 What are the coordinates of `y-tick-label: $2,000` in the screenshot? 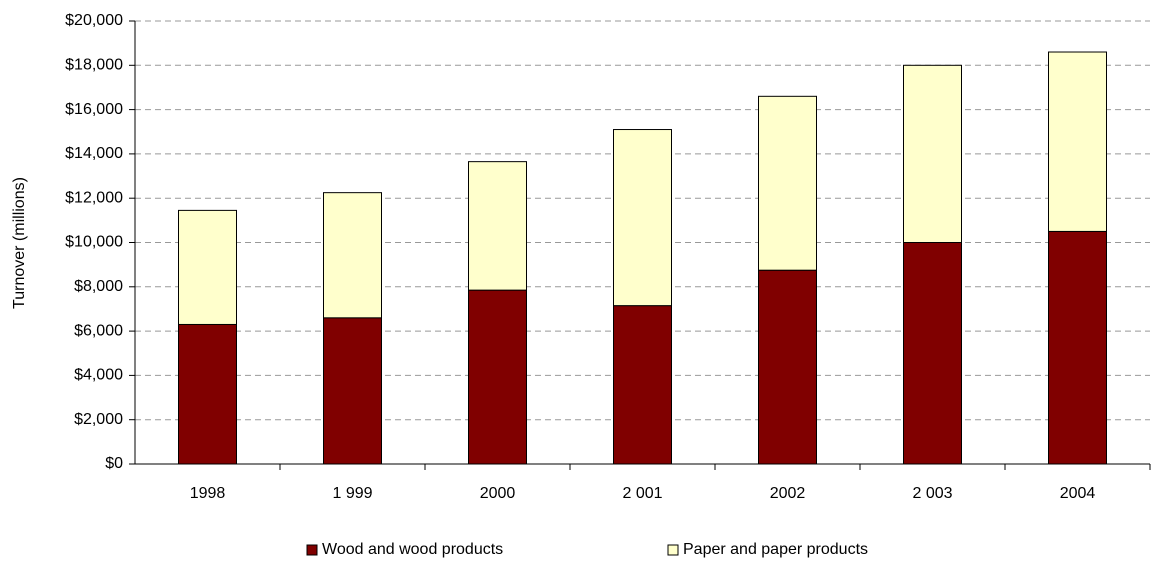 It's located at (98, 419).